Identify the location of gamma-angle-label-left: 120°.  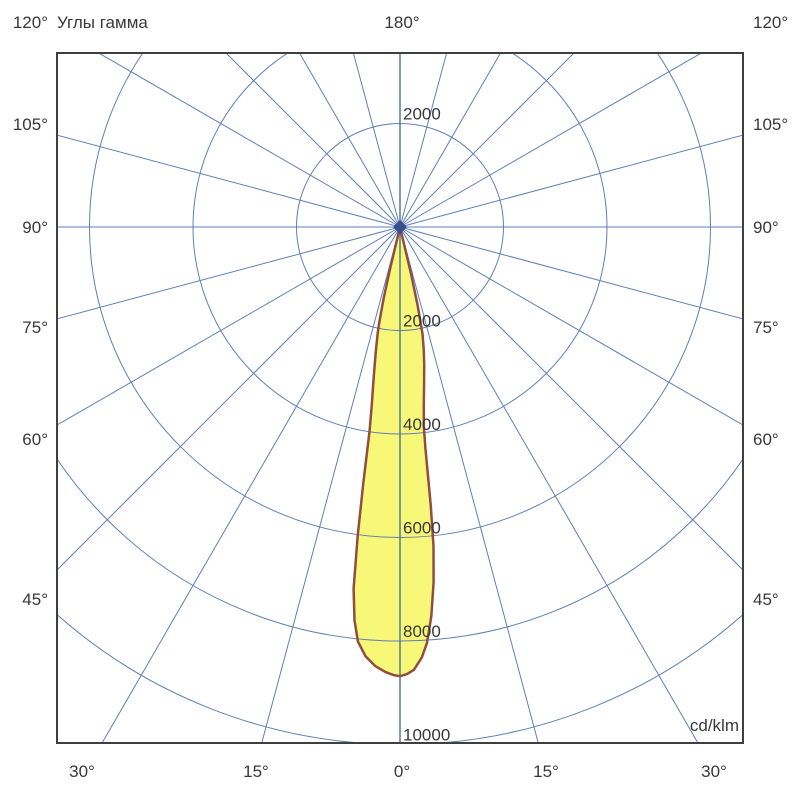
(30, 22).